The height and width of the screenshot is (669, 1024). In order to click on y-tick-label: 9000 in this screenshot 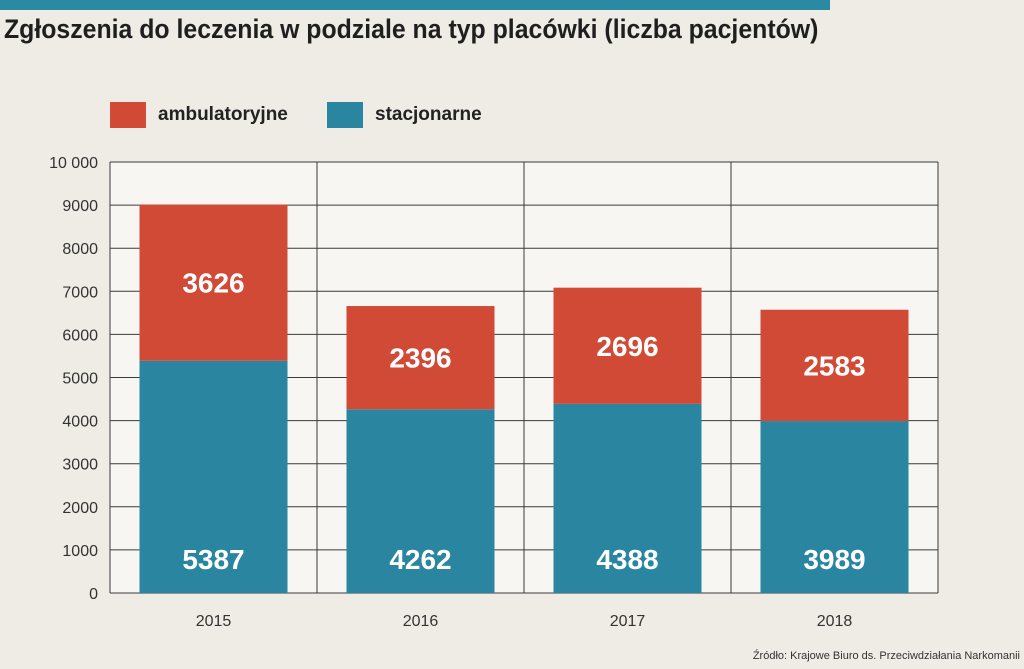, I will do `click(80, 206)`.